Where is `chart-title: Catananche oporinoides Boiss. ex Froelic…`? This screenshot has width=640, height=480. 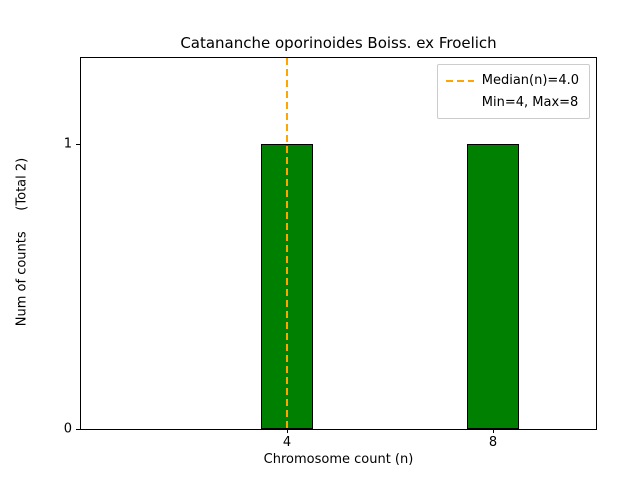 chart-title: Catananche oporinoides Boiss. ex Froelic… is located at coordinates (338, 43).